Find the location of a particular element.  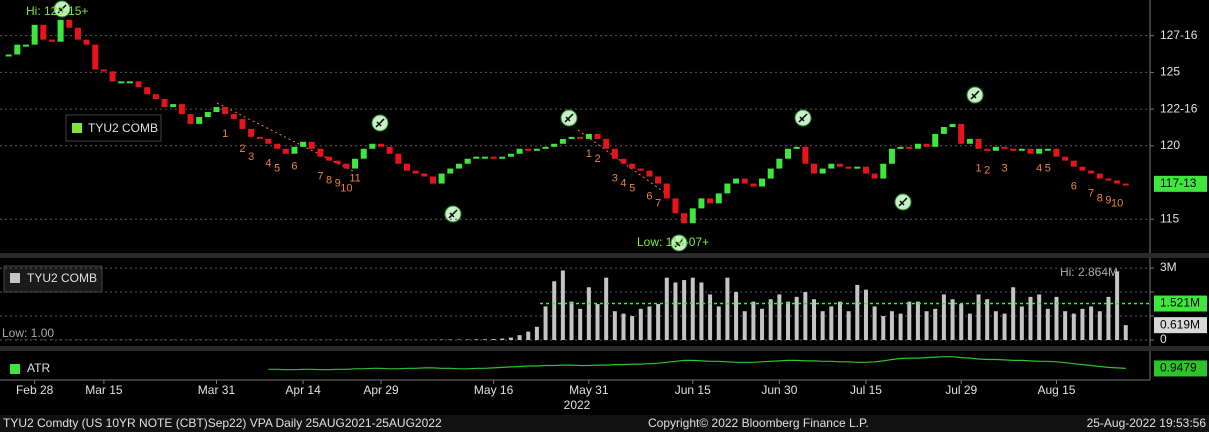

last-price-box is located at coordinates (1180, 183).